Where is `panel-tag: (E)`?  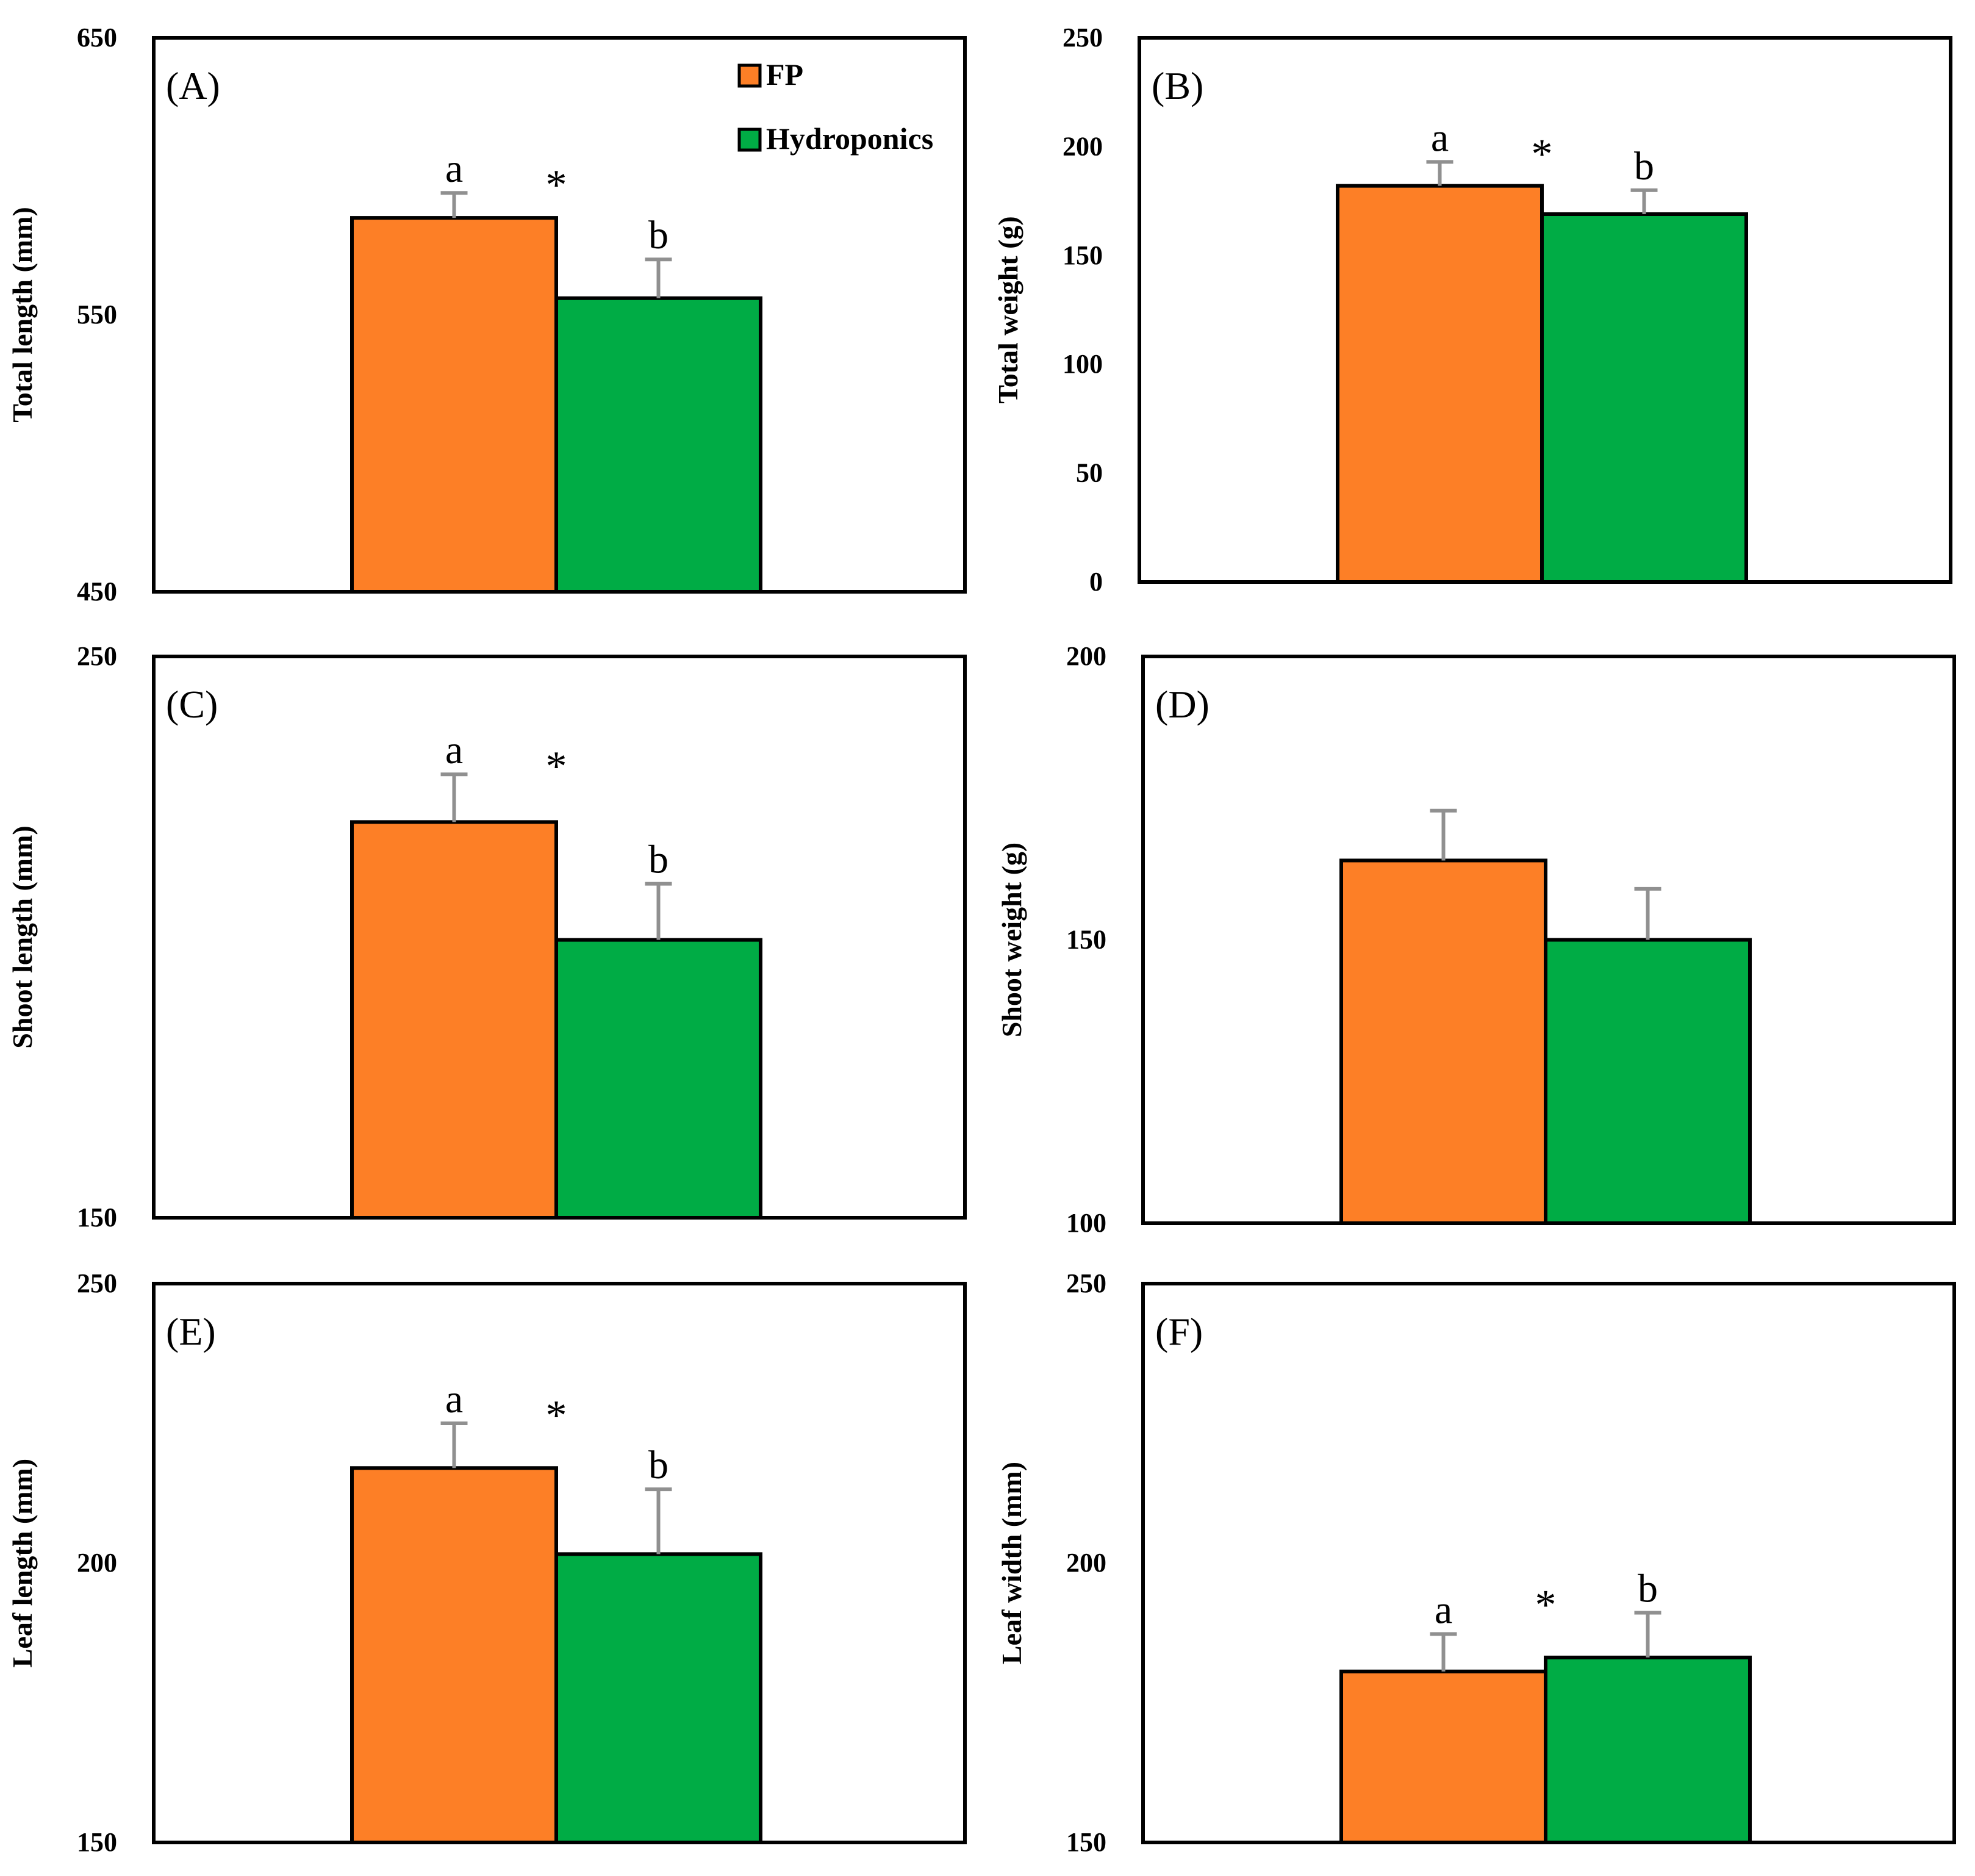 panel-tag: (E) is located at coordinates (191, 1332).